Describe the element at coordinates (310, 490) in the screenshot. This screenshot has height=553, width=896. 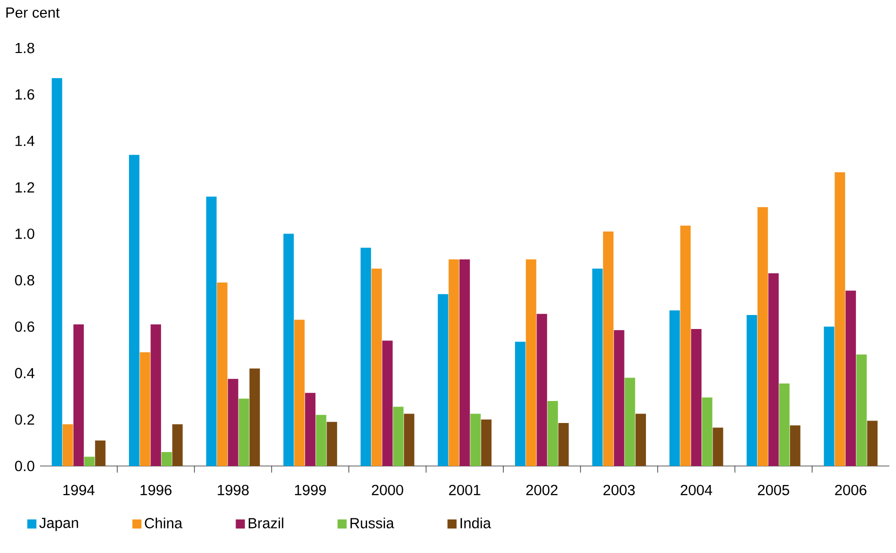
I see `x-tick-label: 1999` at that location.